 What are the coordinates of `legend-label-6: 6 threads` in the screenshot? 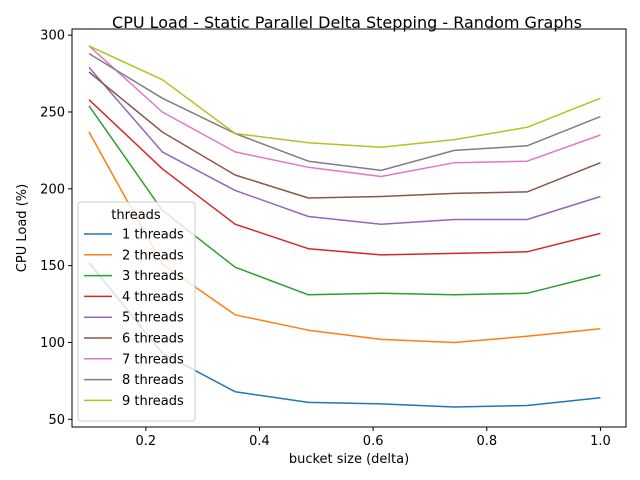 It's located at (153, 339).